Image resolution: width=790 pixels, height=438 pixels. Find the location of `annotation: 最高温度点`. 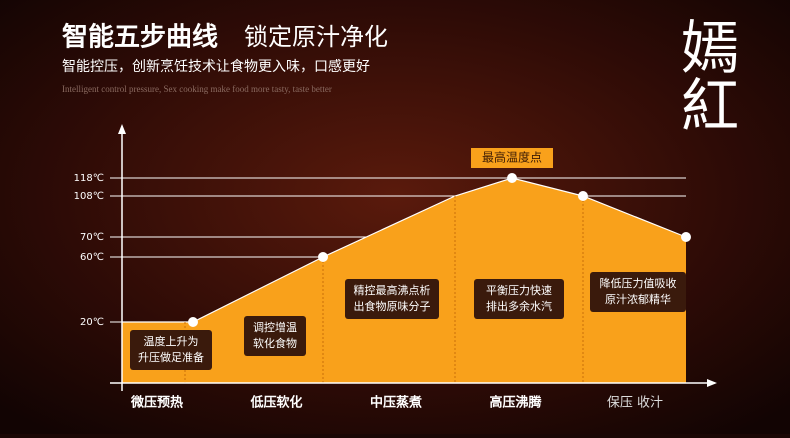

annotation: 最高温度点 is located at coordinates (512, 157).